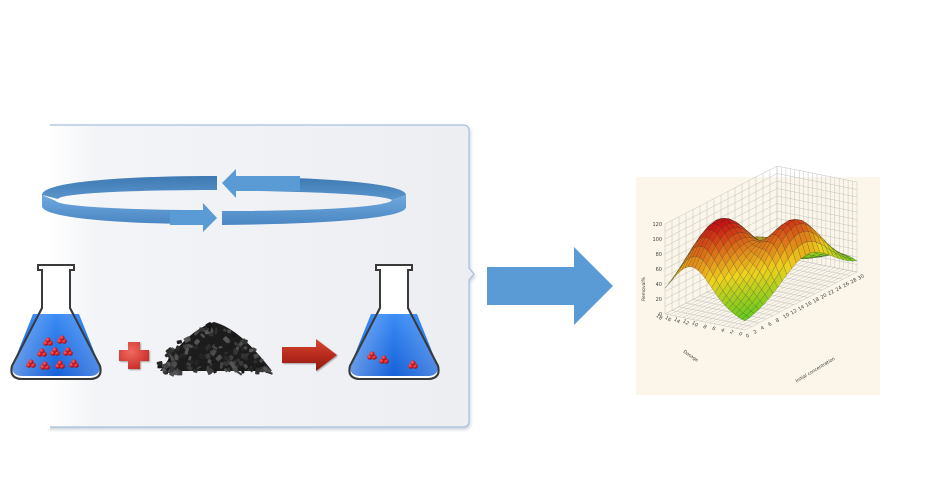 The width and height of the screenshot is (927, 486). What do you see at coordinates (676, 321) in the screenshot?
I see `y-tick-label: 14` at bounding box center [676, 321].